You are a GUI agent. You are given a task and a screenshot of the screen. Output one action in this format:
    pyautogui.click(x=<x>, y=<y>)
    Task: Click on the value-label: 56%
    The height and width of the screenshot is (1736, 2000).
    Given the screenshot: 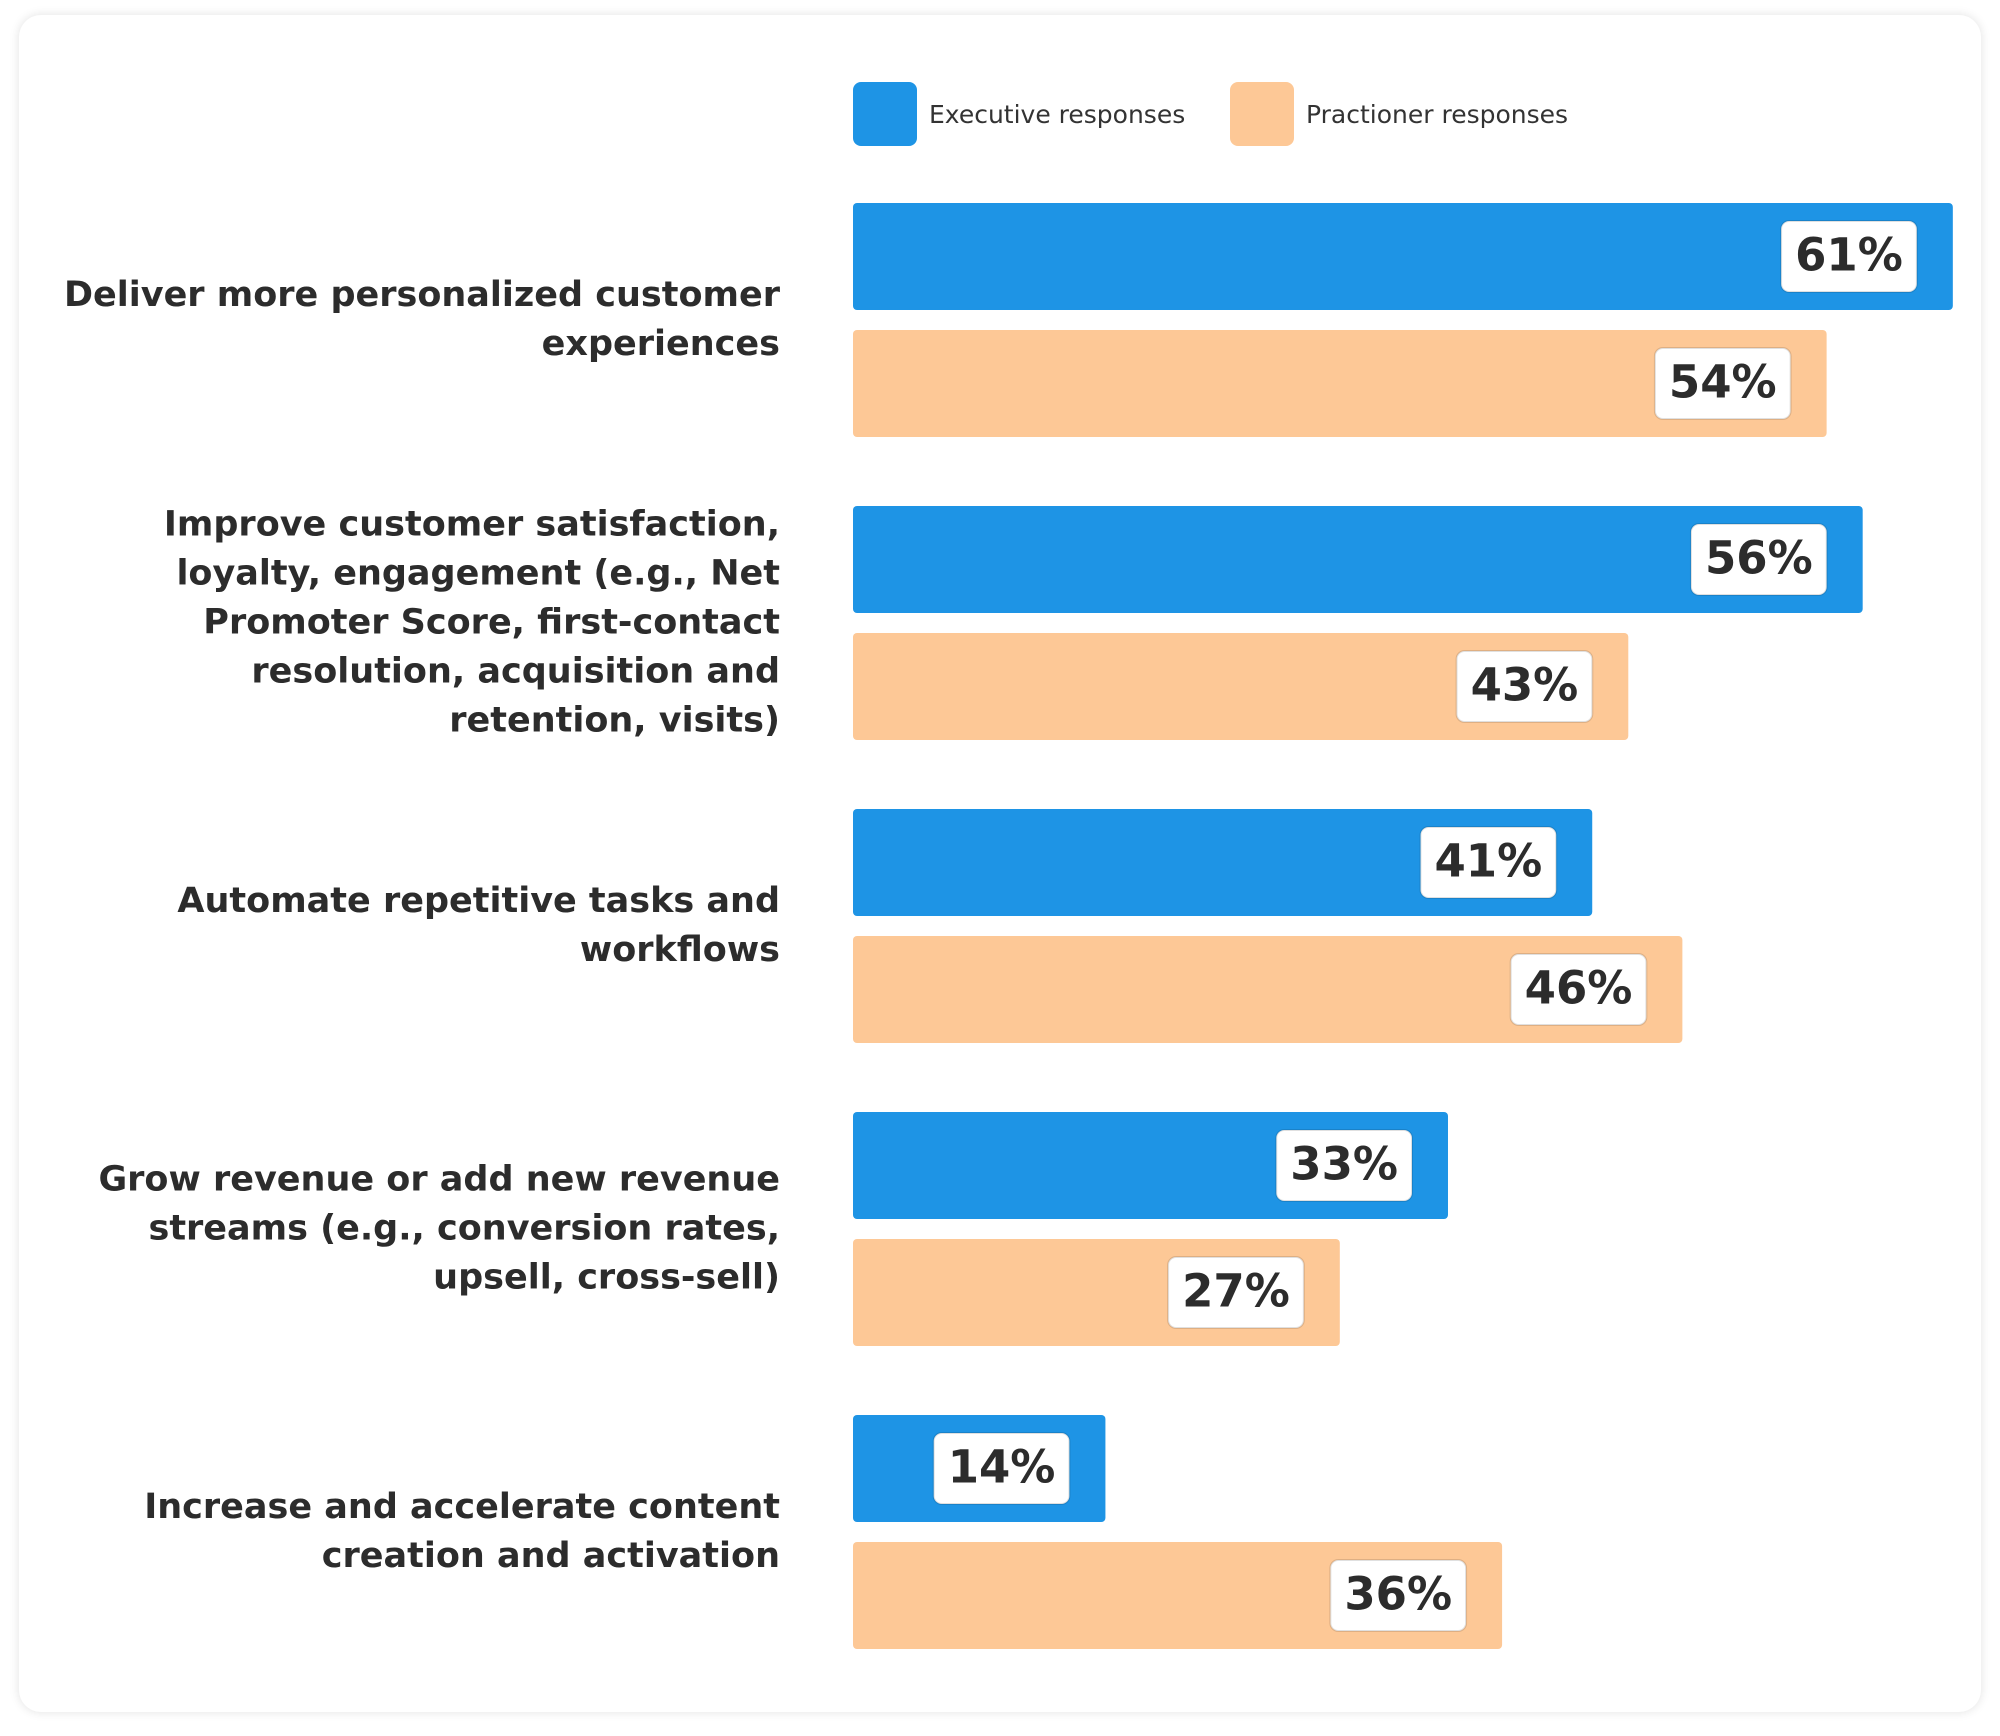 What is the action you would take?
    pyautogui.click(x=1758, y=559)
    